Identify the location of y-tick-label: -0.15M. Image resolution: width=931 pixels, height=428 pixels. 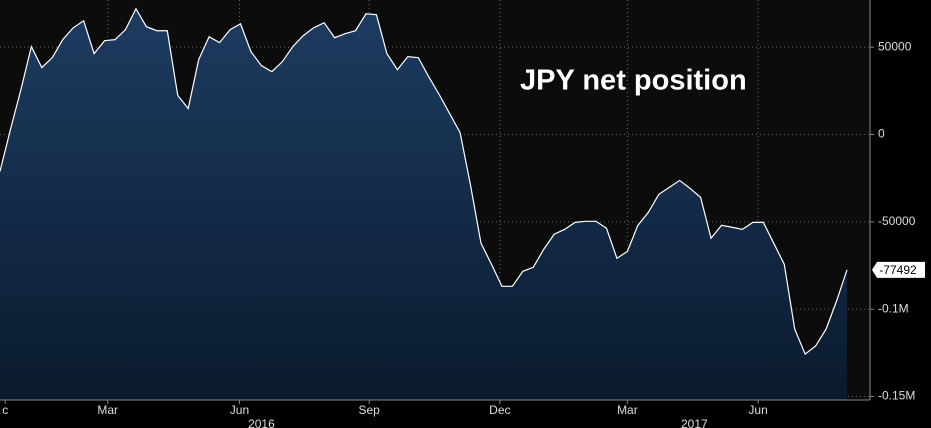
(896, 396).